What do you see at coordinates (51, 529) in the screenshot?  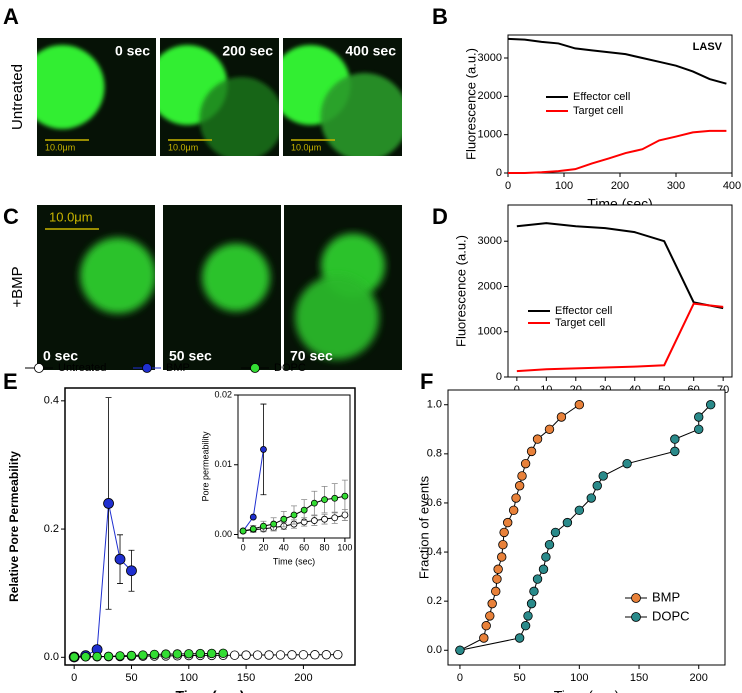 I see `y-tick-label: 0.2` at bounding box center [51, 529].